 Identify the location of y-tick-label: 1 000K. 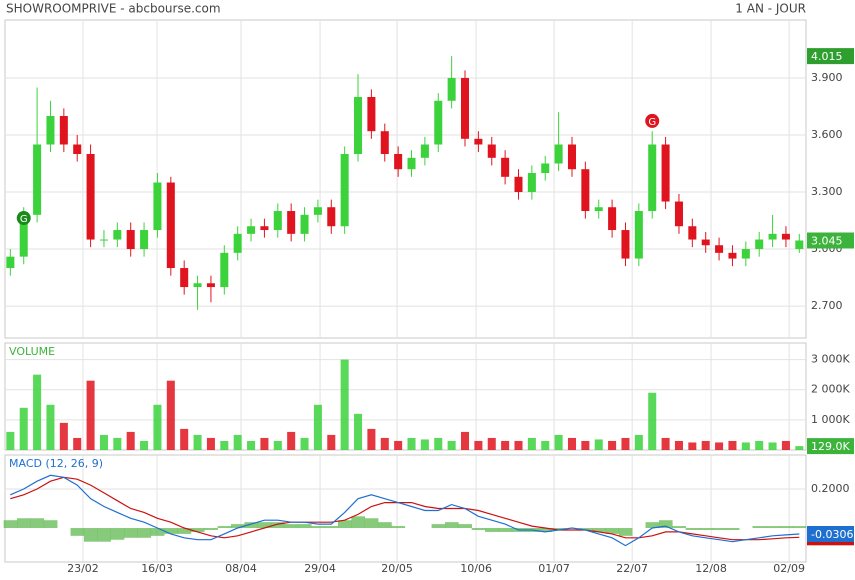
(830, 419).